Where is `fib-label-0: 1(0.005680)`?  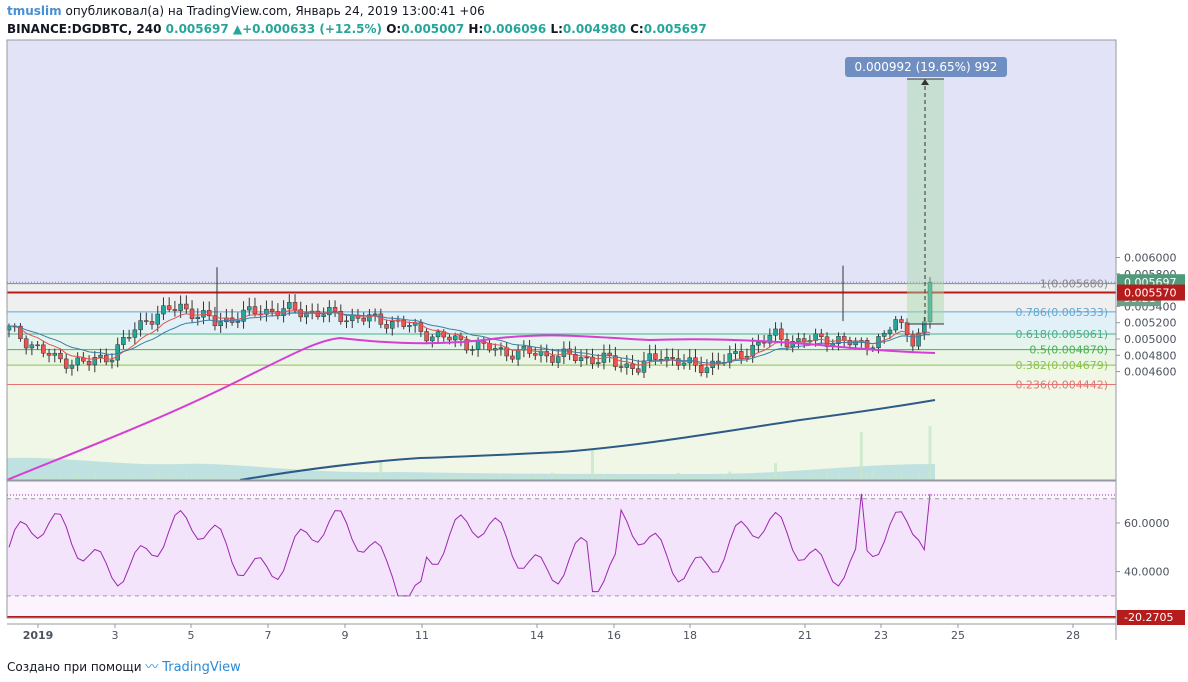
fib-label-0: 1(0.005680) is located at coordinates (1074, 284).